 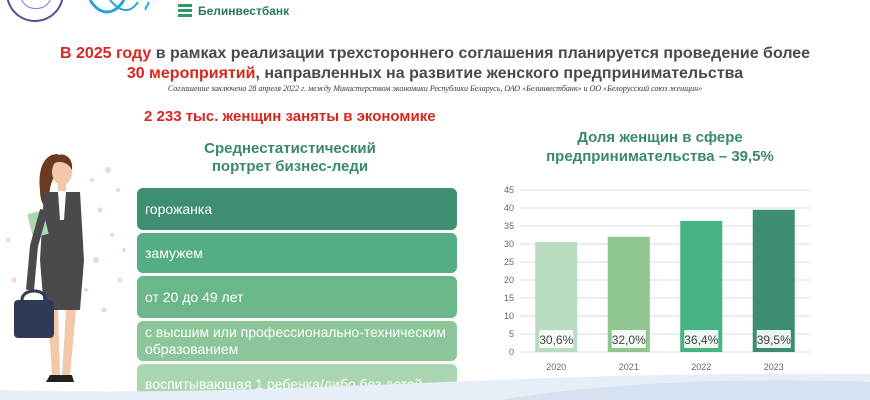 I want to click on x-tick-label: 2020, so click(x=556, y=367).